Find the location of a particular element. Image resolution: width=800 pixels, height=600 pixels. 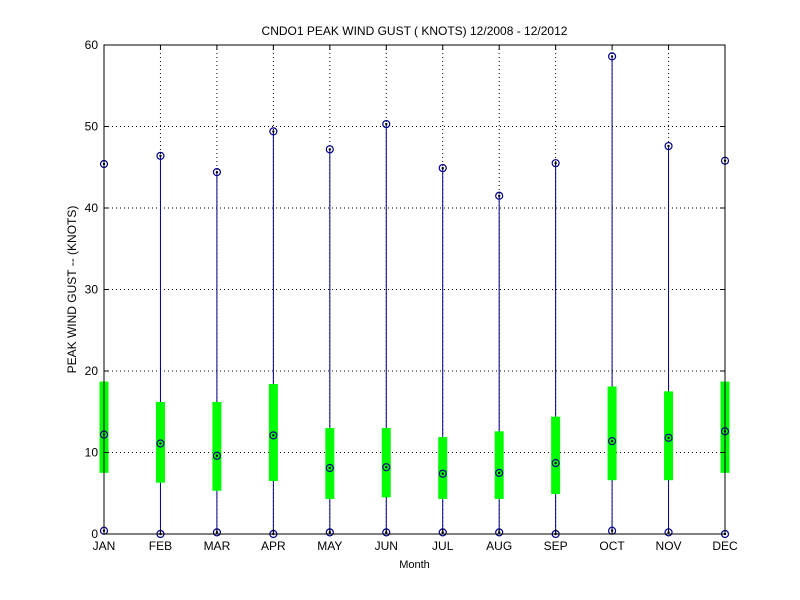

median-marker-aug is located at coordinates (499, 472).